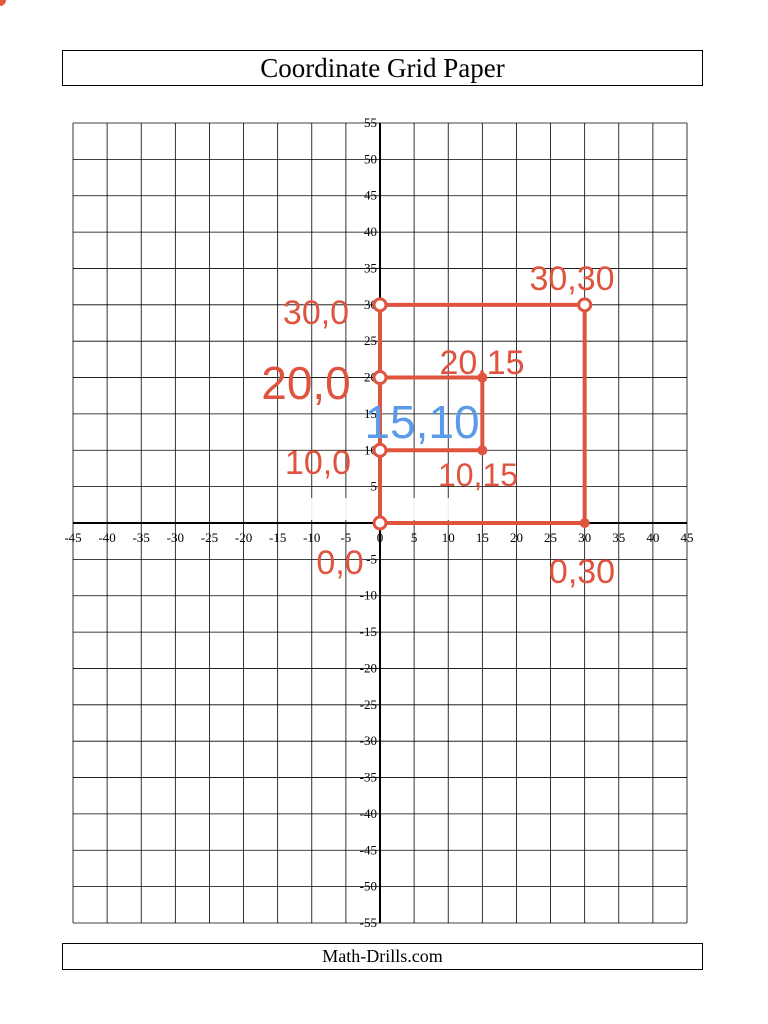  I want to click on x-tick-label: 45, so click(687, 537).